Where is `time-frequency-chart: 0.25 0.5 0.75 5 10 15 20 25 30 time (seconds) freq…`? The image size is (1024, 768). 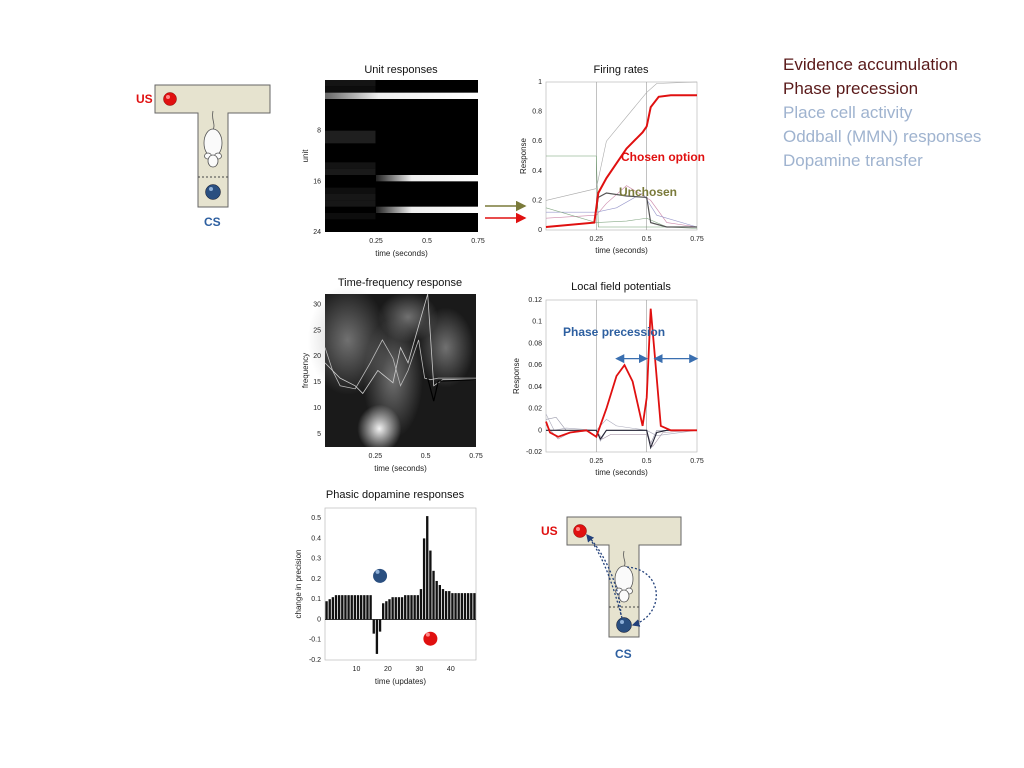
time-frequency-chart: 0.25 0.5 0.75 5 10 15 20 25 30 time (seconds) freq… is located at coordinates (392, 378).